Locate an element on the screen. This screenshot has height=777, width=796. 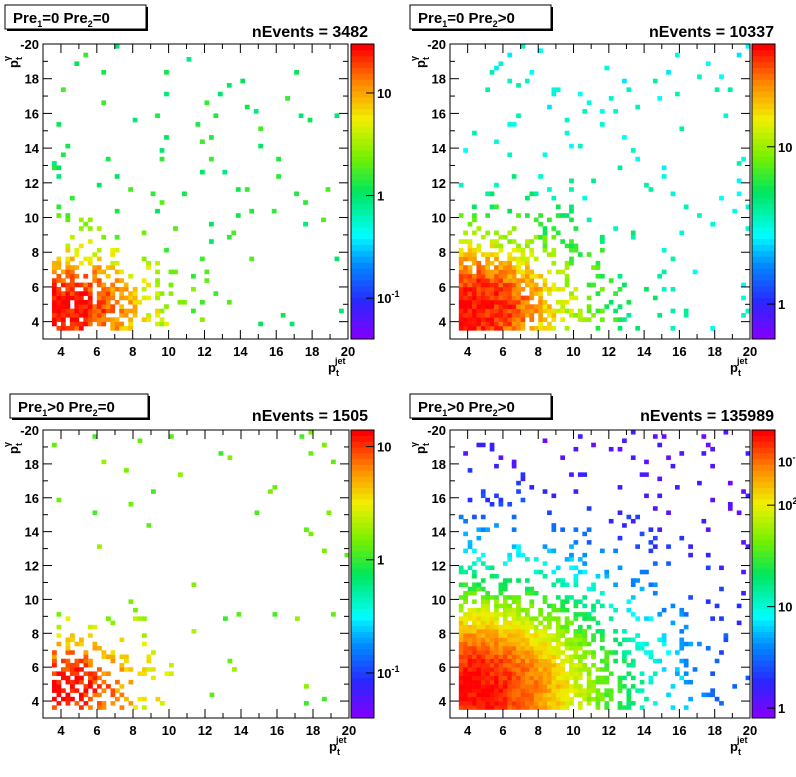
panel-title-box: Pre1=0 Pre2=0 is located at coordinates (76, 17).